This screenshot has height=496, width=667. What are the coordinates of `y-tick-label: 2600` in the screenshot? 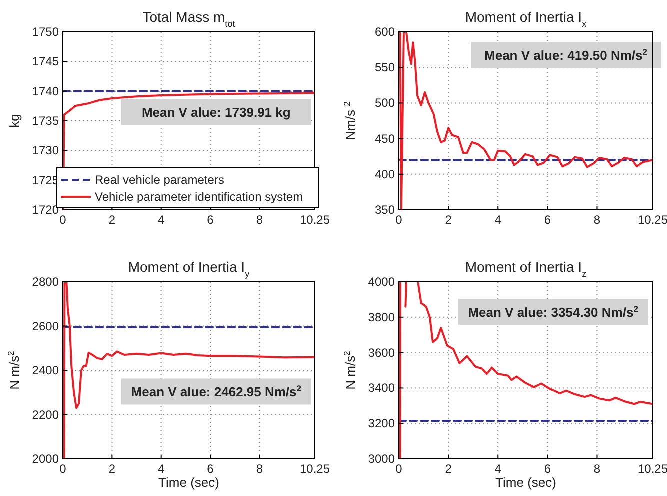 It's located at (46, 326).